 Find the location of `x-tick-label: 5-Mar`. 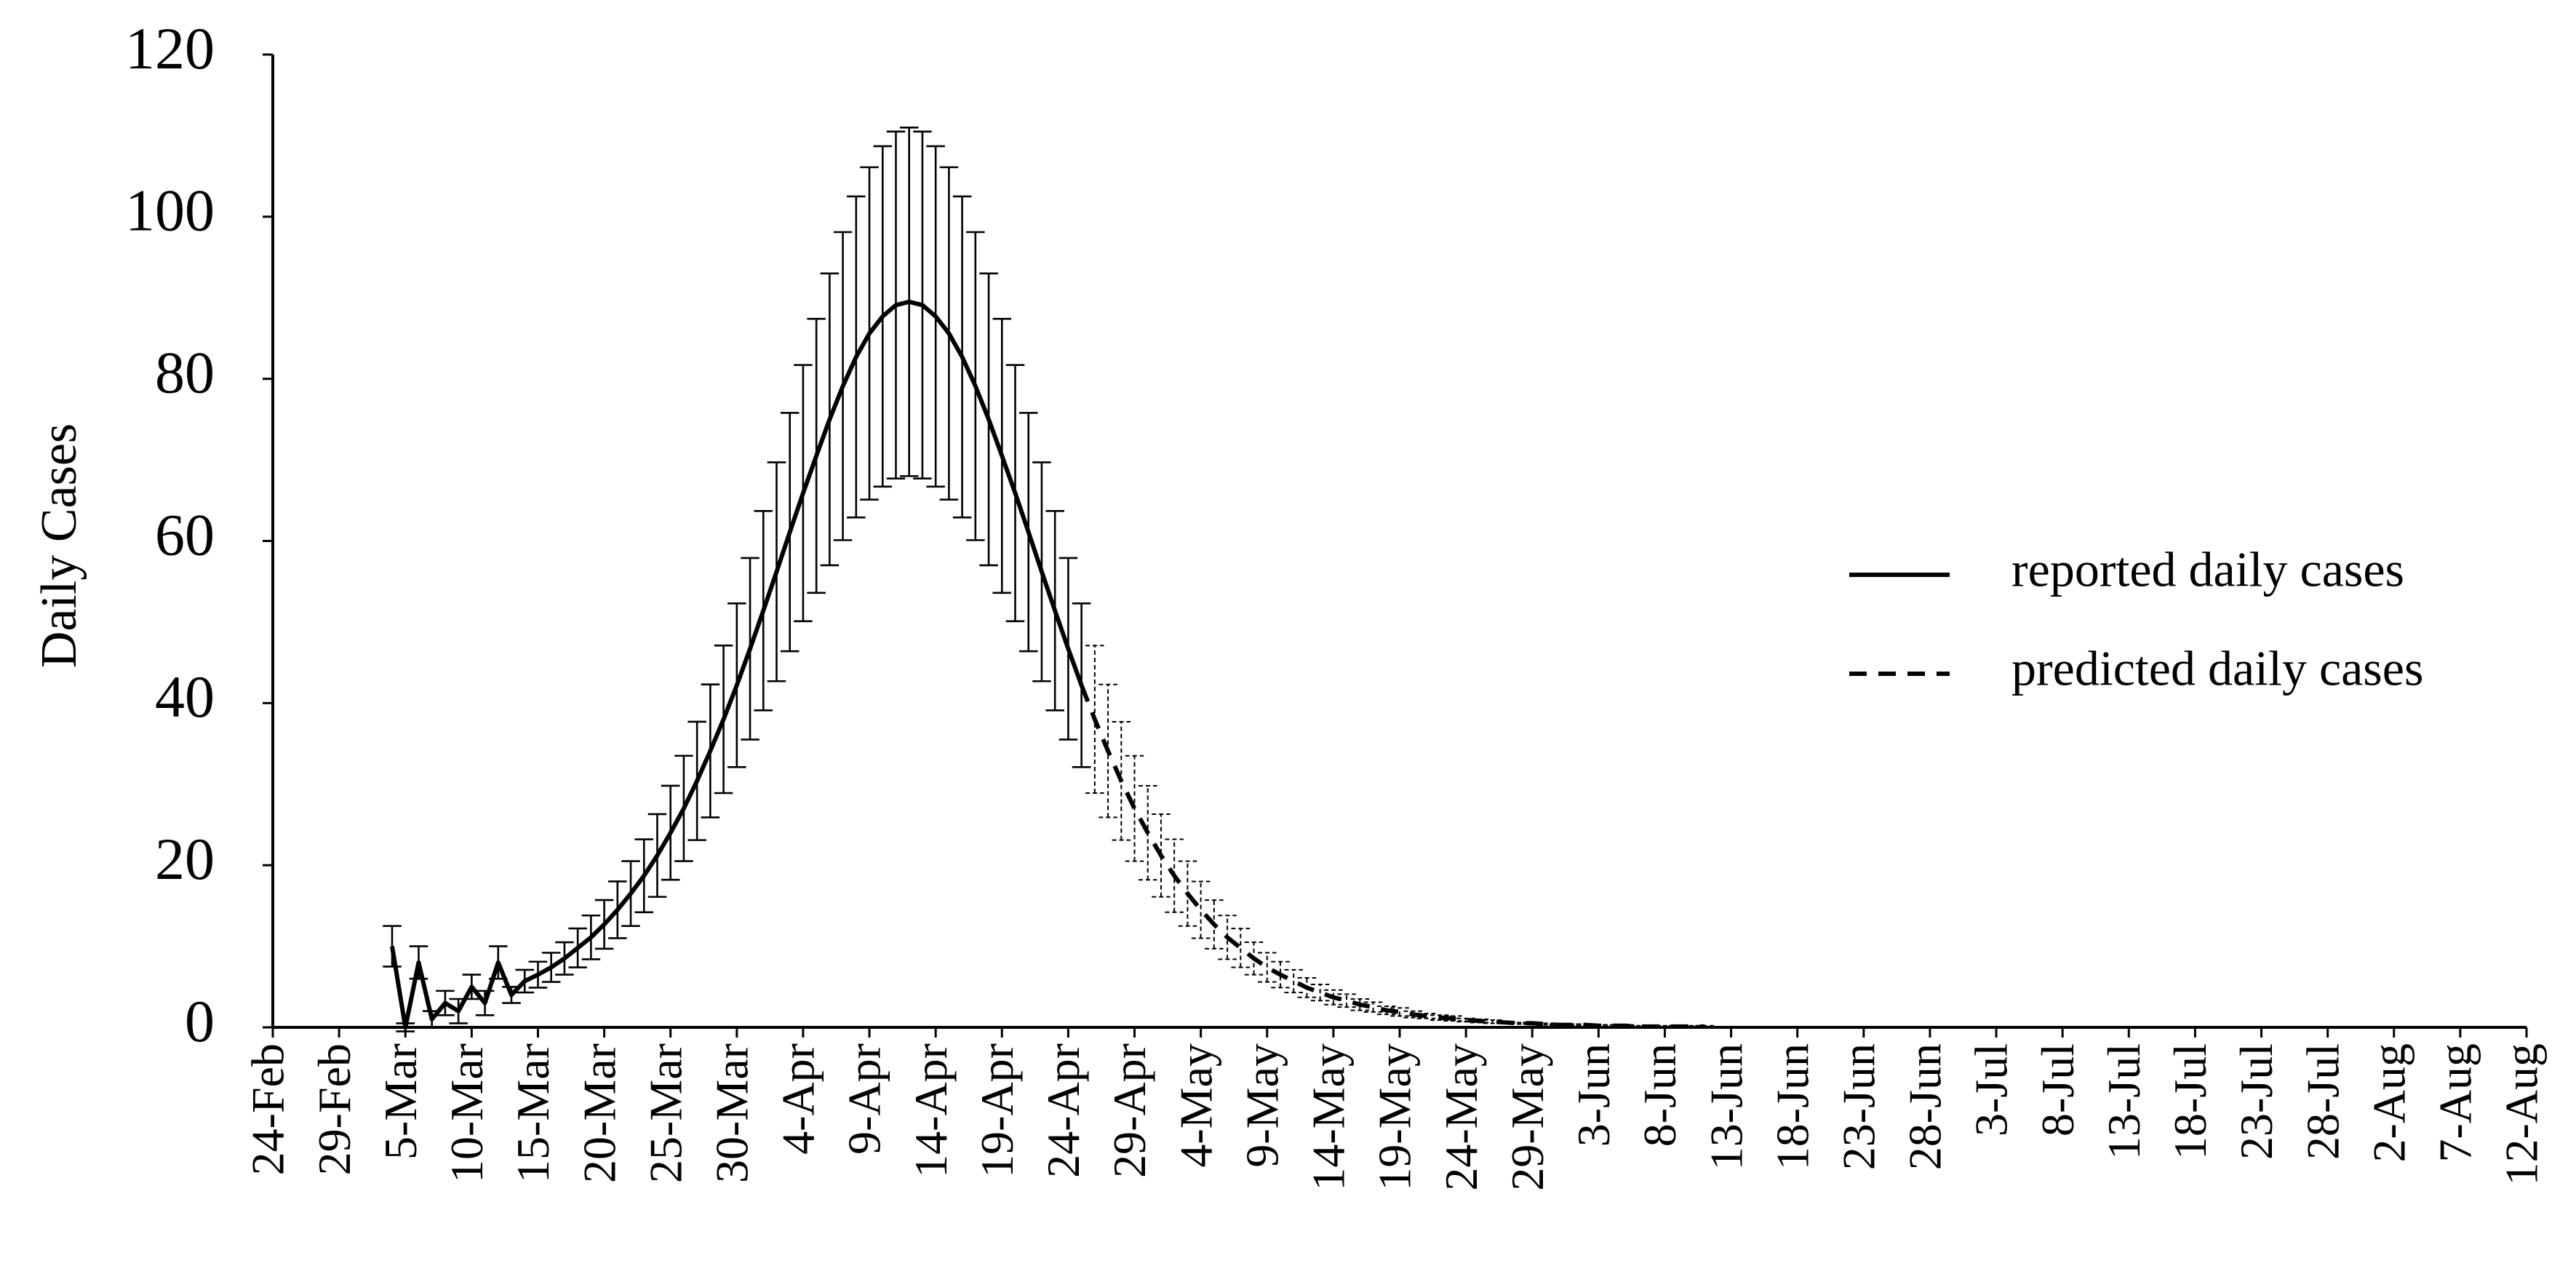

x-tick-label: 5-Mar is located at coordinates (400, 1101).